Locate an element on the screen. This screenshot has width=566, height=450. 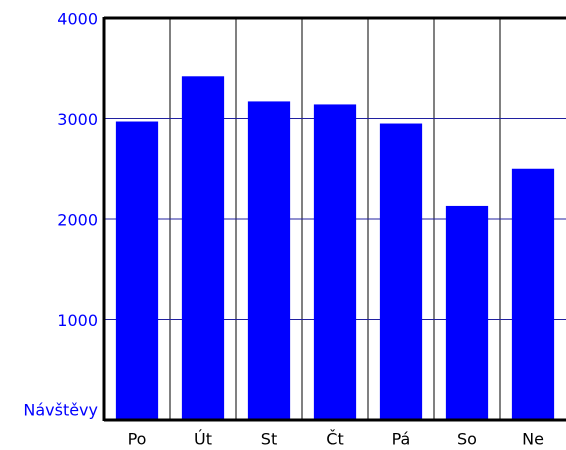
y-tick-label: 2000 is located at coordinates (77, 220).